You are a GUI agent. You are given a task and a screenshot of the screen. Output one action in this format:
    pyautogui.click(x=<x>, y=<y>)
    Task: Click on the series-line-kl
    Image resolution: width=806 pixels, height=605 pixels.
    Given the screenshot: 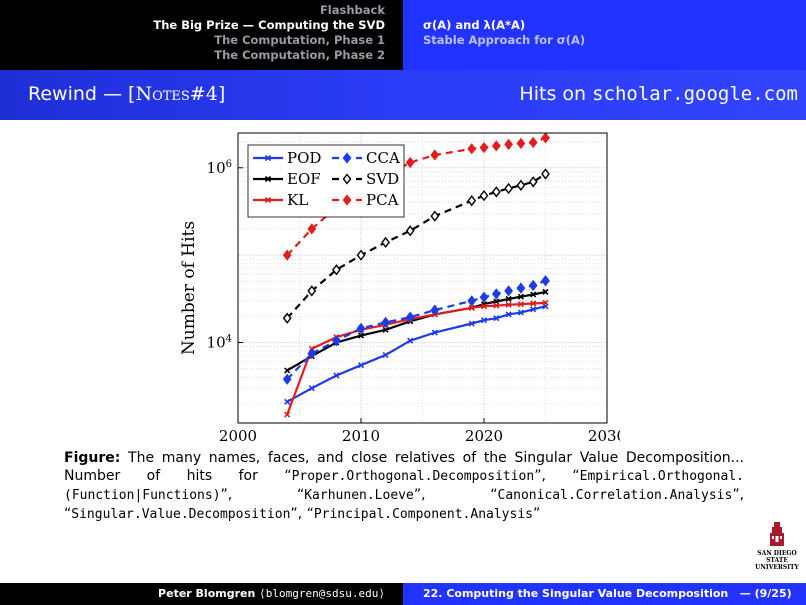 What is the action you would take?
    pyautogui.click(x=416, y=358)
    